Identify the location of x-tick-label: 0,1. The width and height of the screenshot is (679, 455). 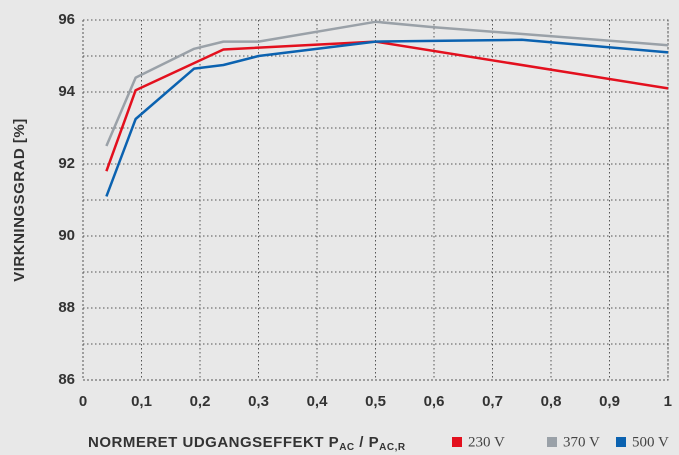
(141, 401).